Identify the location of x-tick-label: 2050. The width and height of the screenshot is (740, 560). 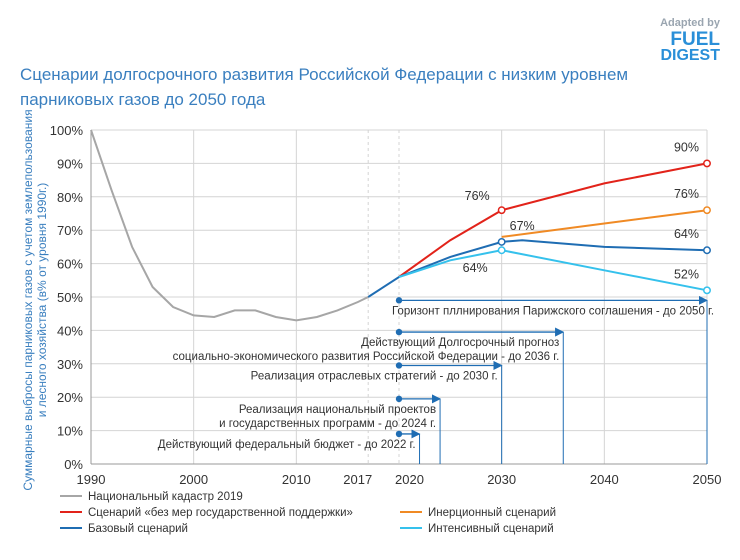
(707, 479).